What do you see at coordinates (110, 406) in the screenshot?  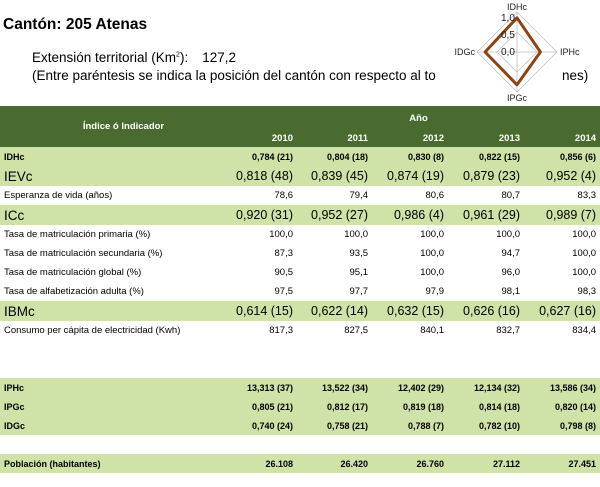 I see `row-label: IPGc` at bounding box center [110, 406].